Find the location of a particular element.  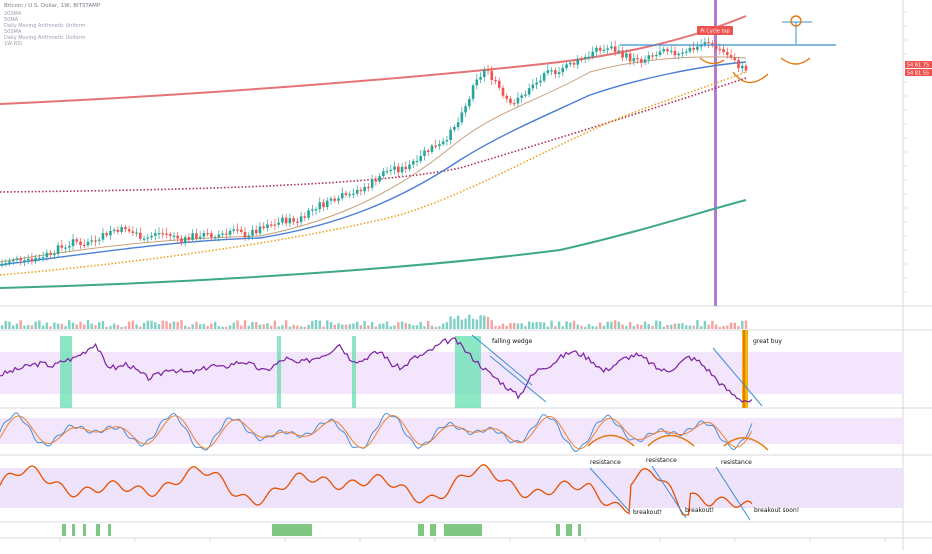

macd-line is located at coordinates (376, 490).